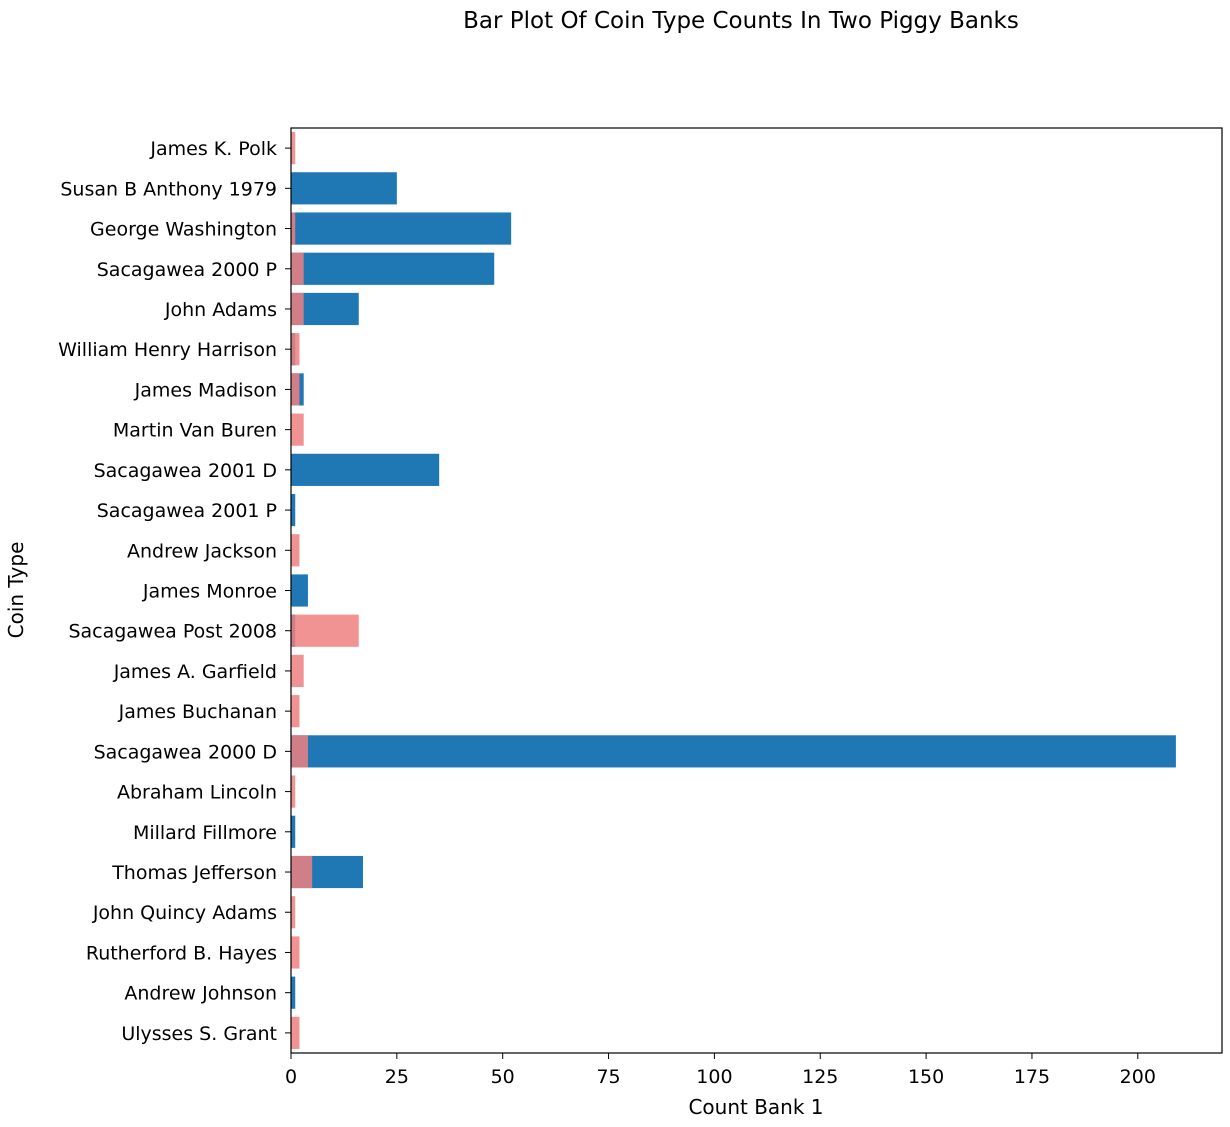 The width and height of the screenshot is (1230, 1127). What do you see at coordinates (220, 310) in the screenshot?
I see `y-tick-label: John Adams` at bounding box center [220, 310].